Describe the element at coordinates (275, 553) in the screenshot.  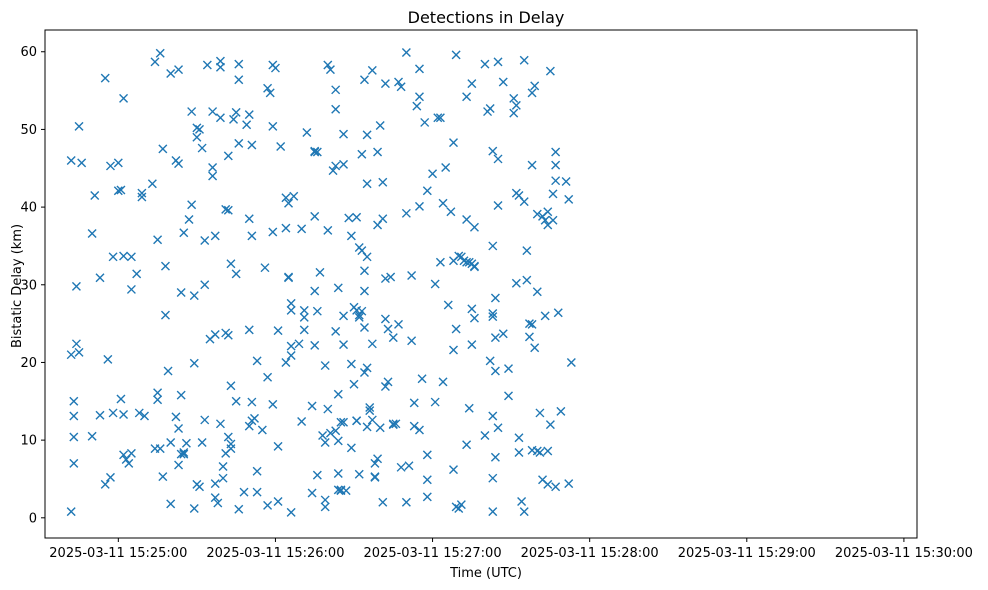
I see `x-tick-label: 2025-03-11 15:26:00` at that location.